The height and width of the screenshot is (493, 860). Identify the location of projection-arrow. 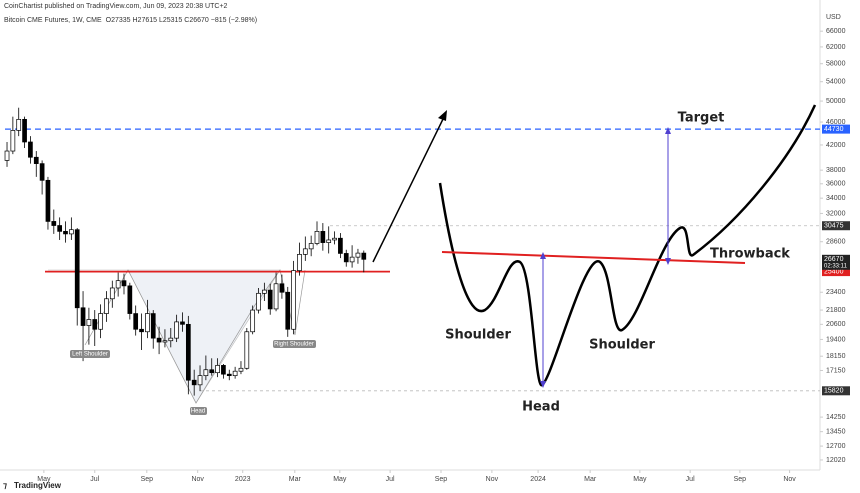
(409, 188).